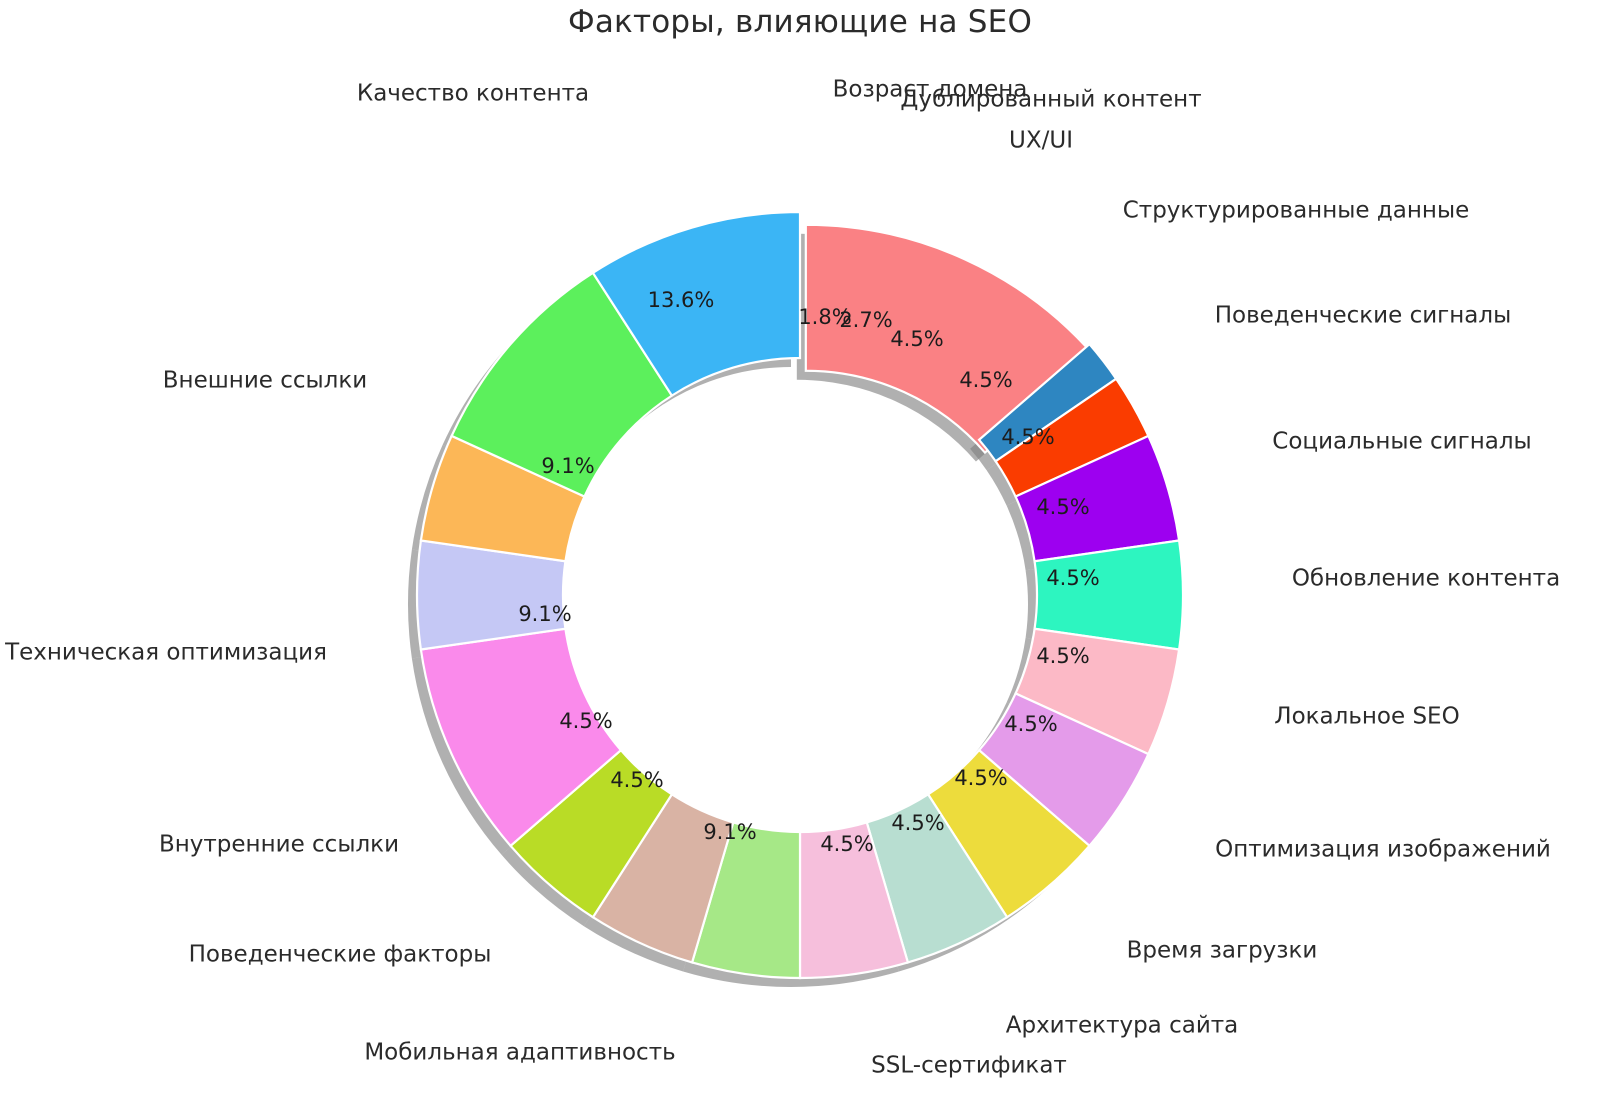 The image size is (1600, 1109). I want to click on slice-percentage-label: 2.7%, so click(865, 320).